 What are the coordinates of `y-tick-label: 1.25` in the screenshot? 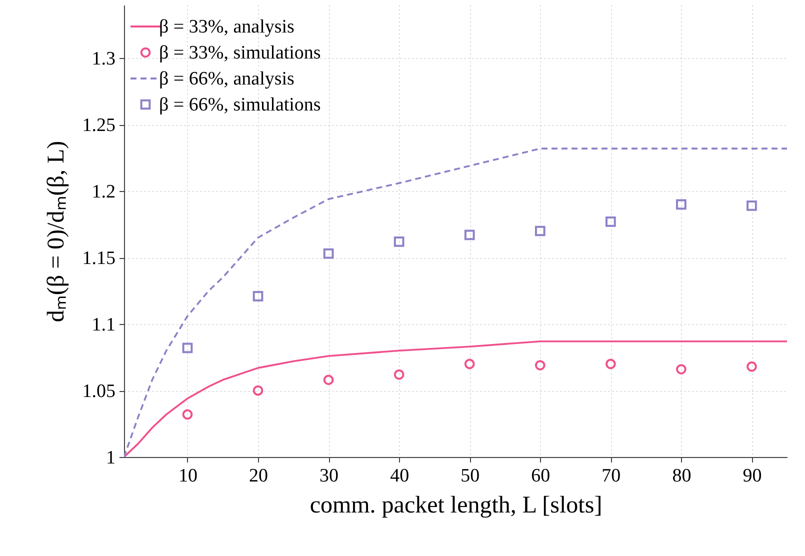 It's located at (99, 125).